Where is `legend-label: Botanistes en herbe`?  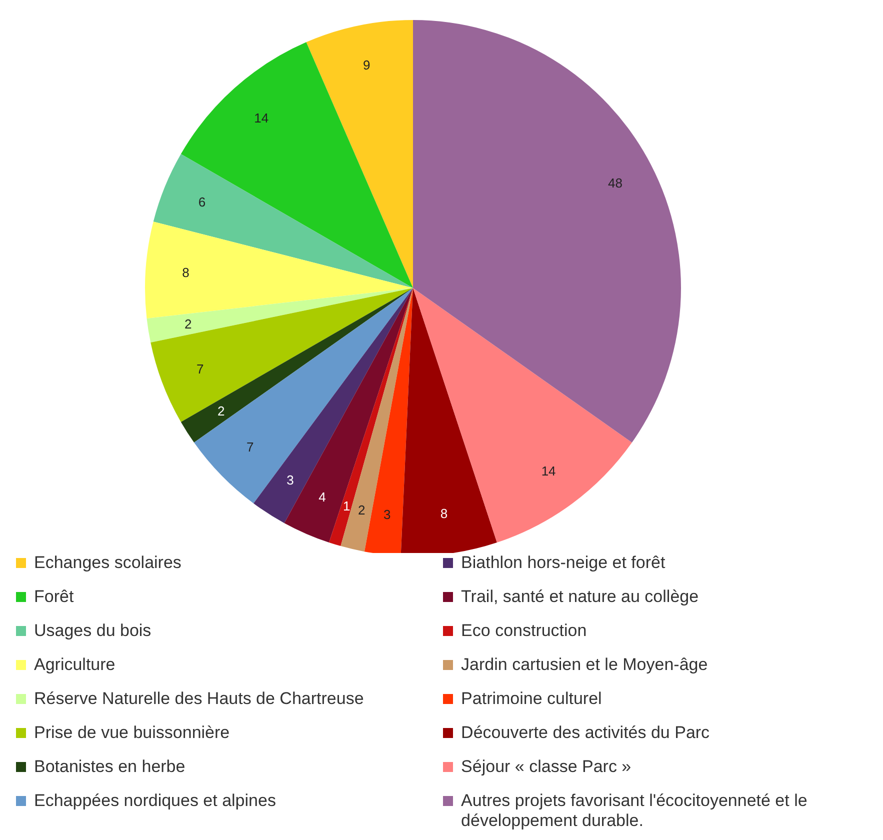
legend-label: Botanistes en herbe is located at coordinates (110, 767).